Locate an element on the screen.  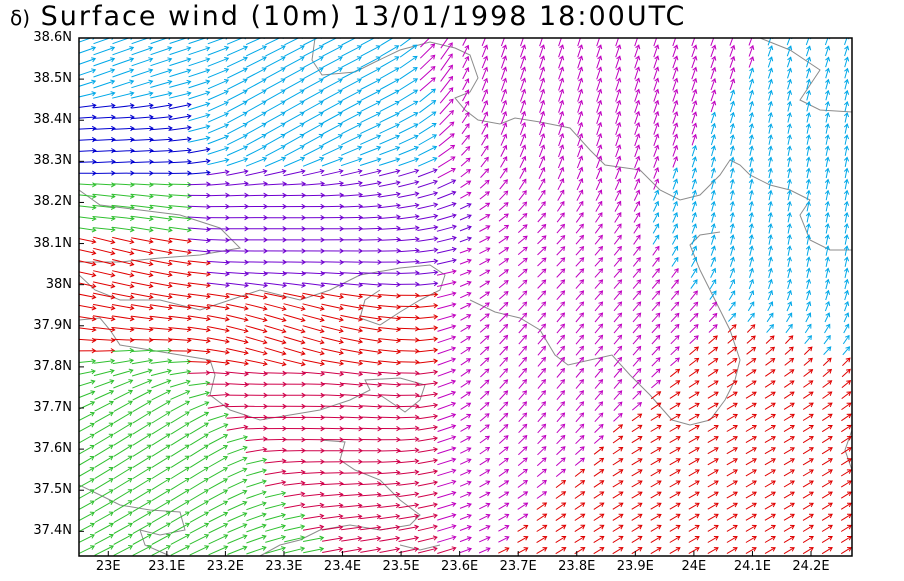
panel-letter: δ) is located at coordinates (20, 18).